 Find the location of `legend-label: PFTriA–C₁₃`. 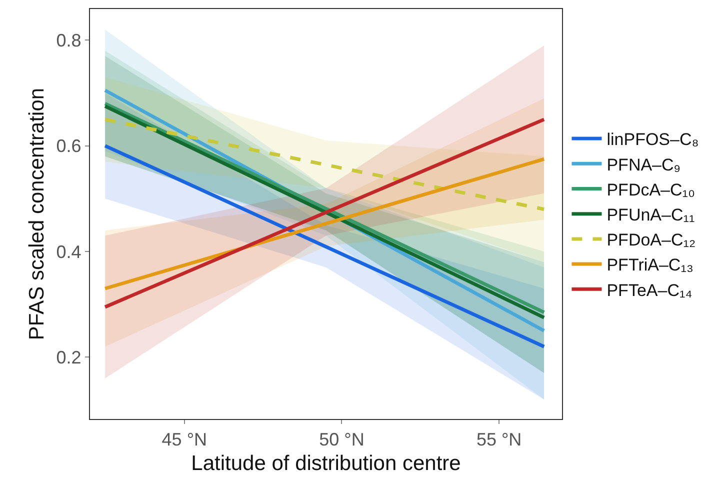

legend-label: PFTriA–C₁₃ is located at coordinates (650, 265).